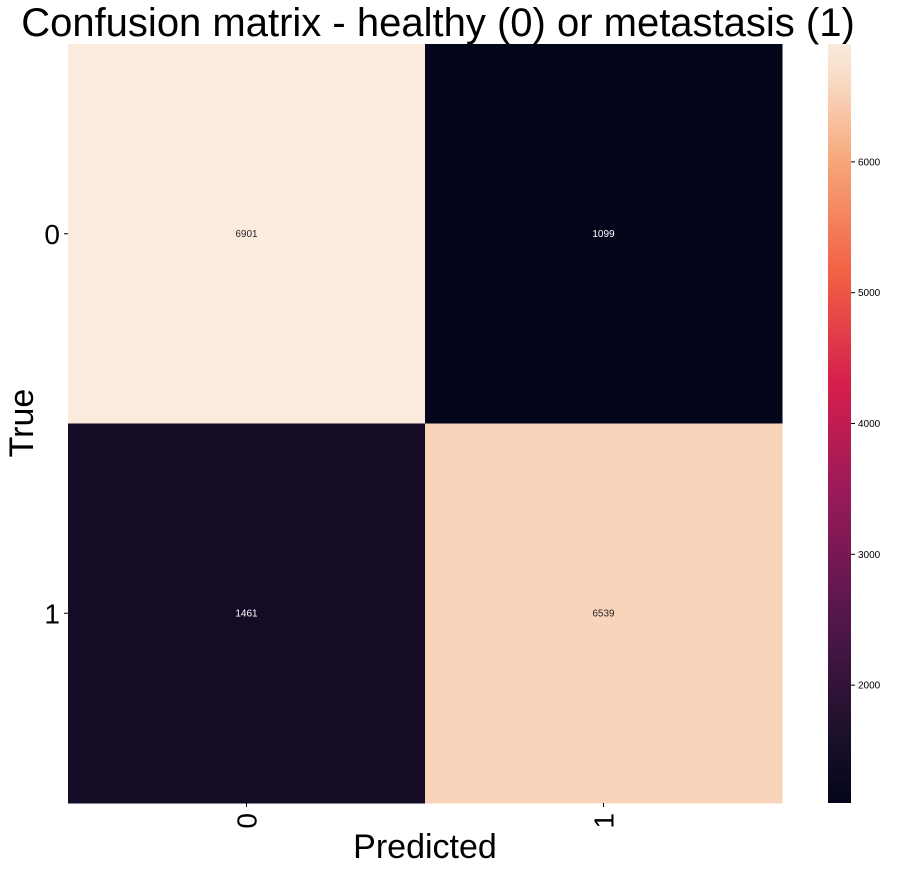  I want to click on colorbar-tick-label: 4000, so click(869, 424).